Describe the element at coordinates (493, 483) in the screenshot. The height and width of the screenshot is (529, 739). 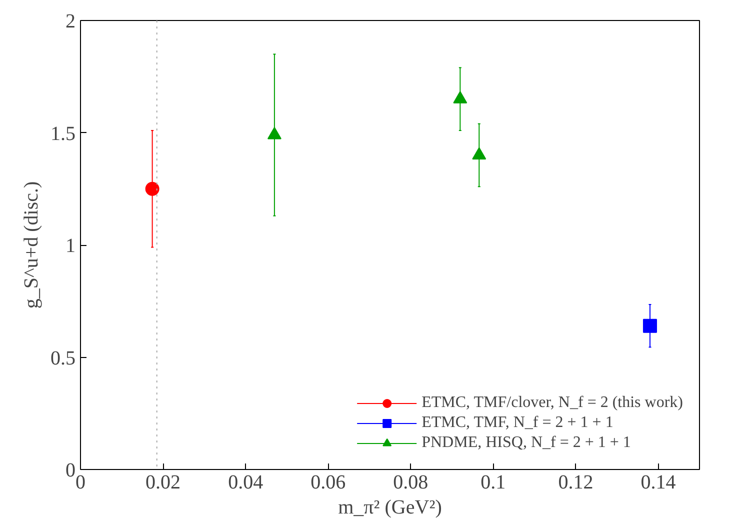
I see `x-tick-label: 0.1` at that location.